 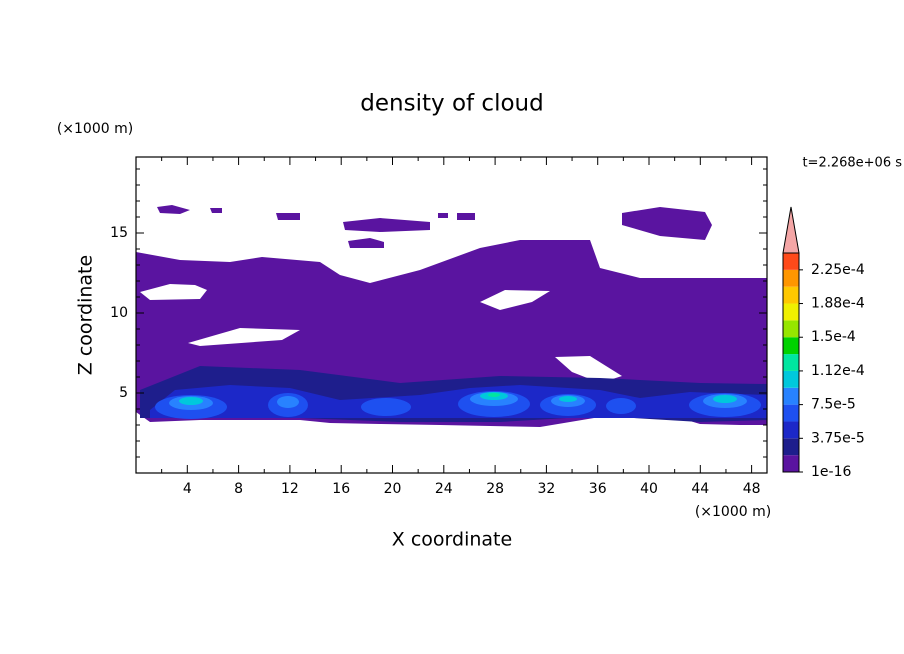 What do you see at coordinates (393, 489) in the screenshot?
I see `x-tick-label: 20` at bounding box center [393, 489].